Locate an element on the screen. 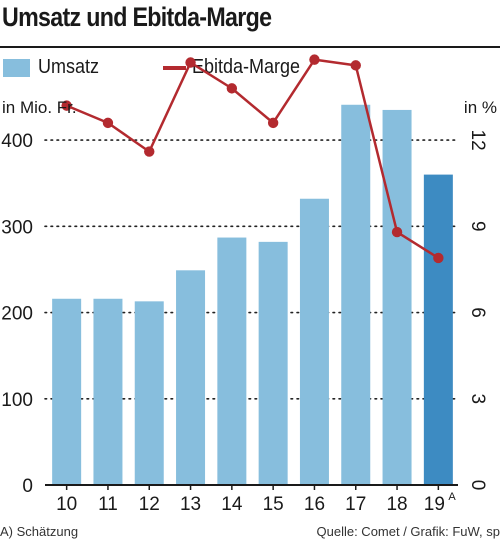 This screenshot has width=500, height=545. legend-label-ebitda-marge: Ebitda-Marge is located at coordinates (246, 67).